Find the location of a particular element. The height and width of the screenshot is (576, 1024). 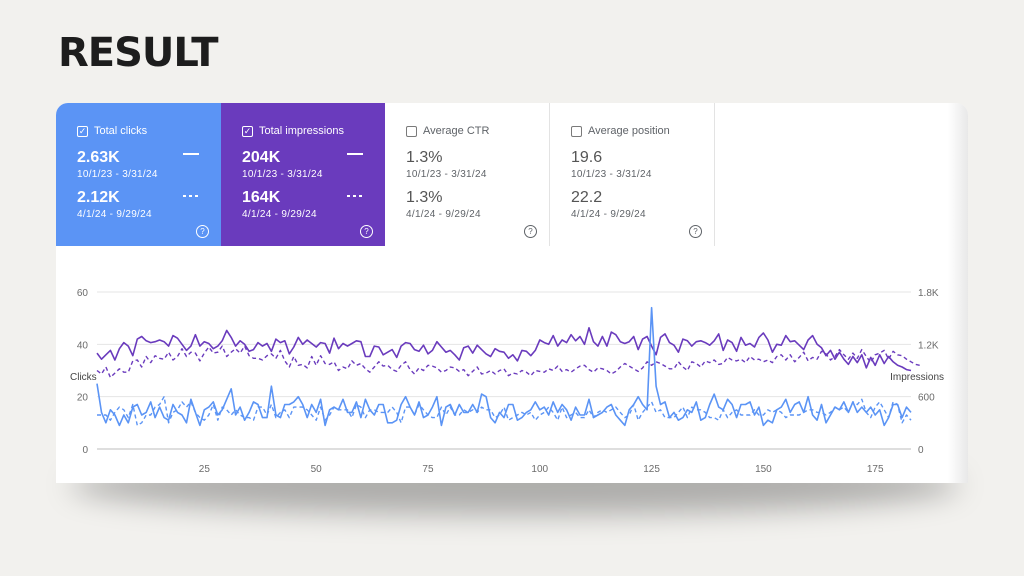

series-line-total-impressions-solid is located at coordinates (504, 349).